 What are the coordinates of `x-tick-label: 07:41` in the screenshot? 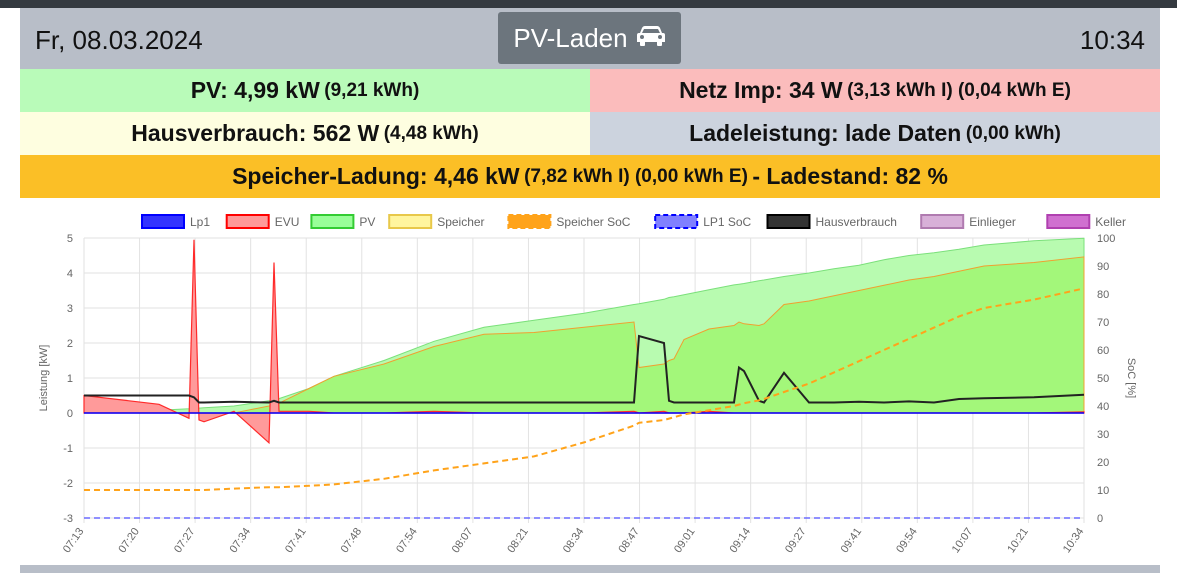 It's located at (296, 540).